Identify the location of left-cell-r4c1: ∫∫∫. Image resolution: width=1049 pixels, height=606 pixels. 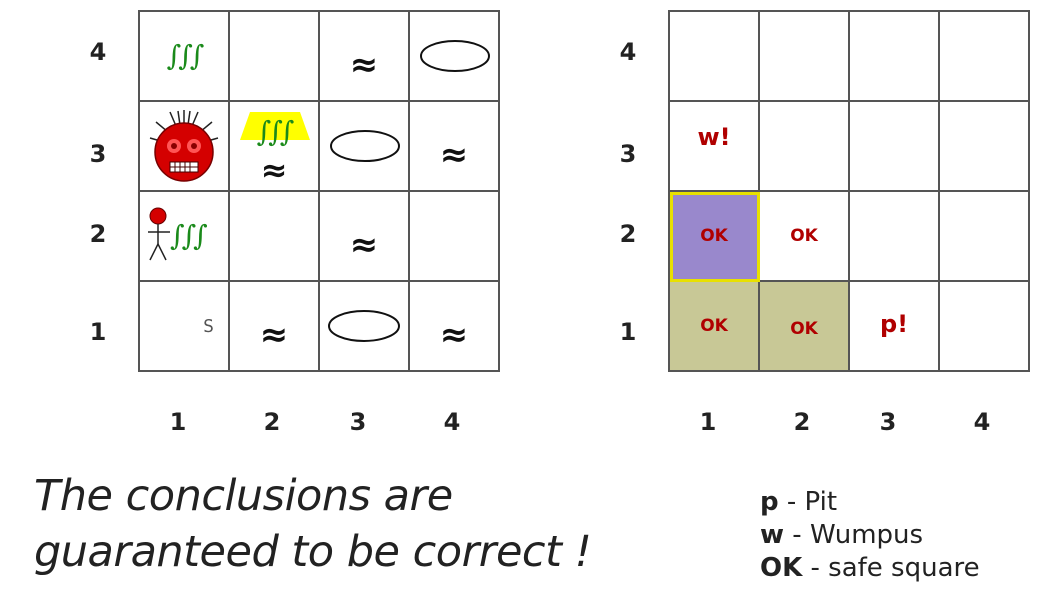
(185, 57).